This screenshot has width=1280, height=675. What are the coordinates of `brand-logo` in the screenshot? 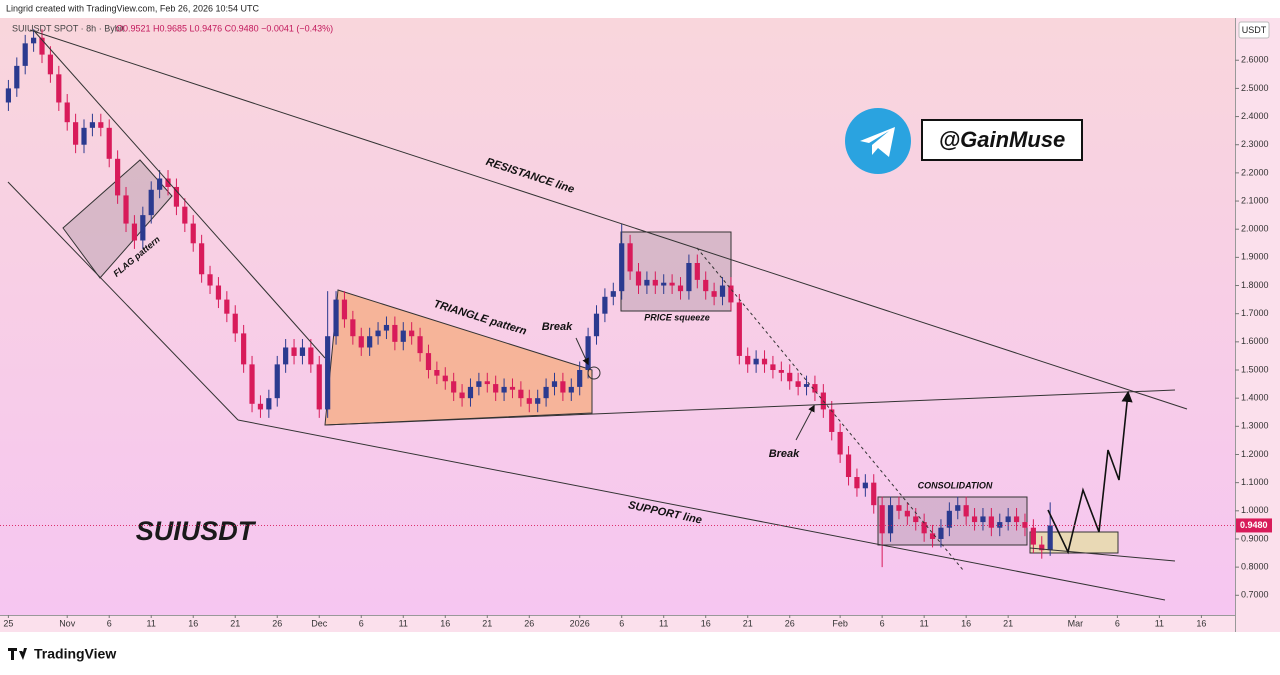 It's located at (17, 654).